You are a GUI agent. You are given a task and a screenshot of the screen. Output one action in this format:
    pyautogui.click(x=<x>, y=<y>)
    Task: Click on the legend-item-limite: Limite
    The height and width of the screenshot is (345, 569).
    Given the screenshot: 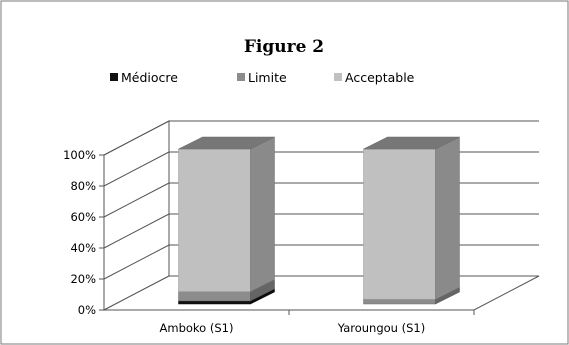 What is the action you would take?
    pyautogui.click(x=262, y=77)
    